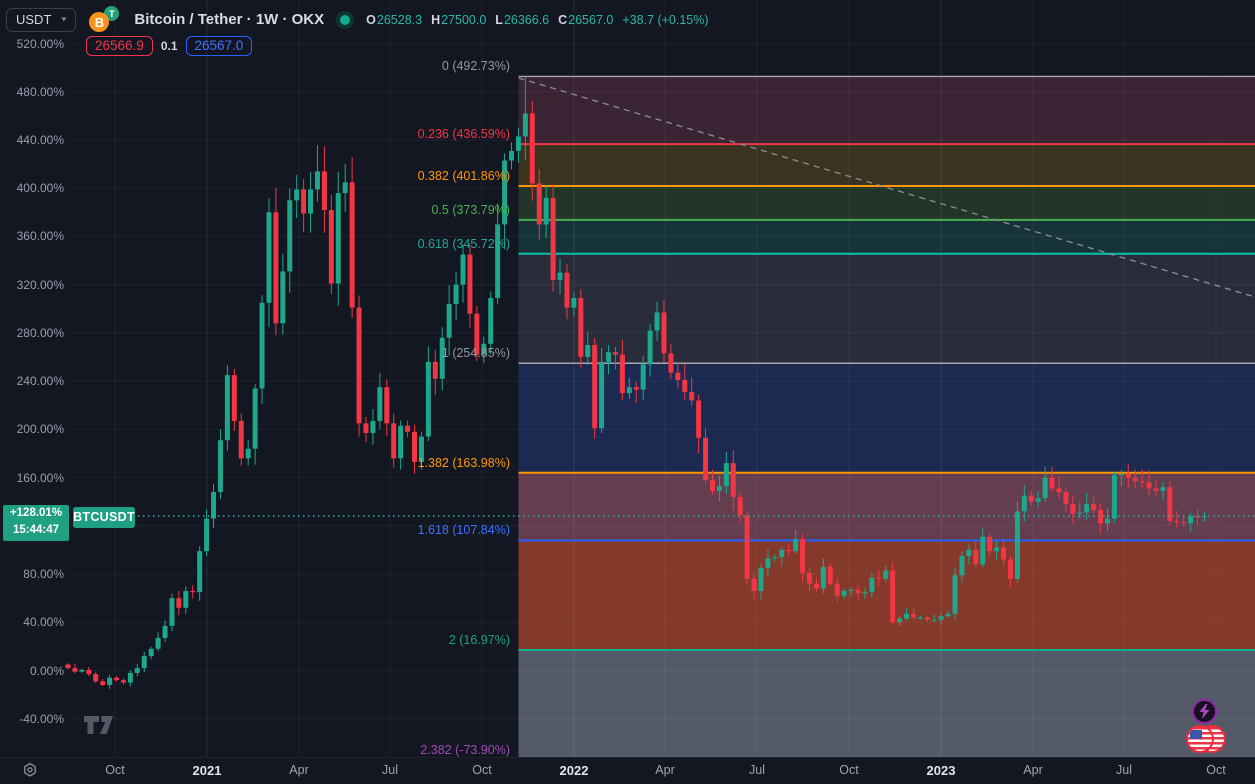 This screenshot has height=784, width=1255. Describe the element at coordinates (104, 517) in the screenshot. I see `symbol-flag-badge: BTCUSDT` at that location.